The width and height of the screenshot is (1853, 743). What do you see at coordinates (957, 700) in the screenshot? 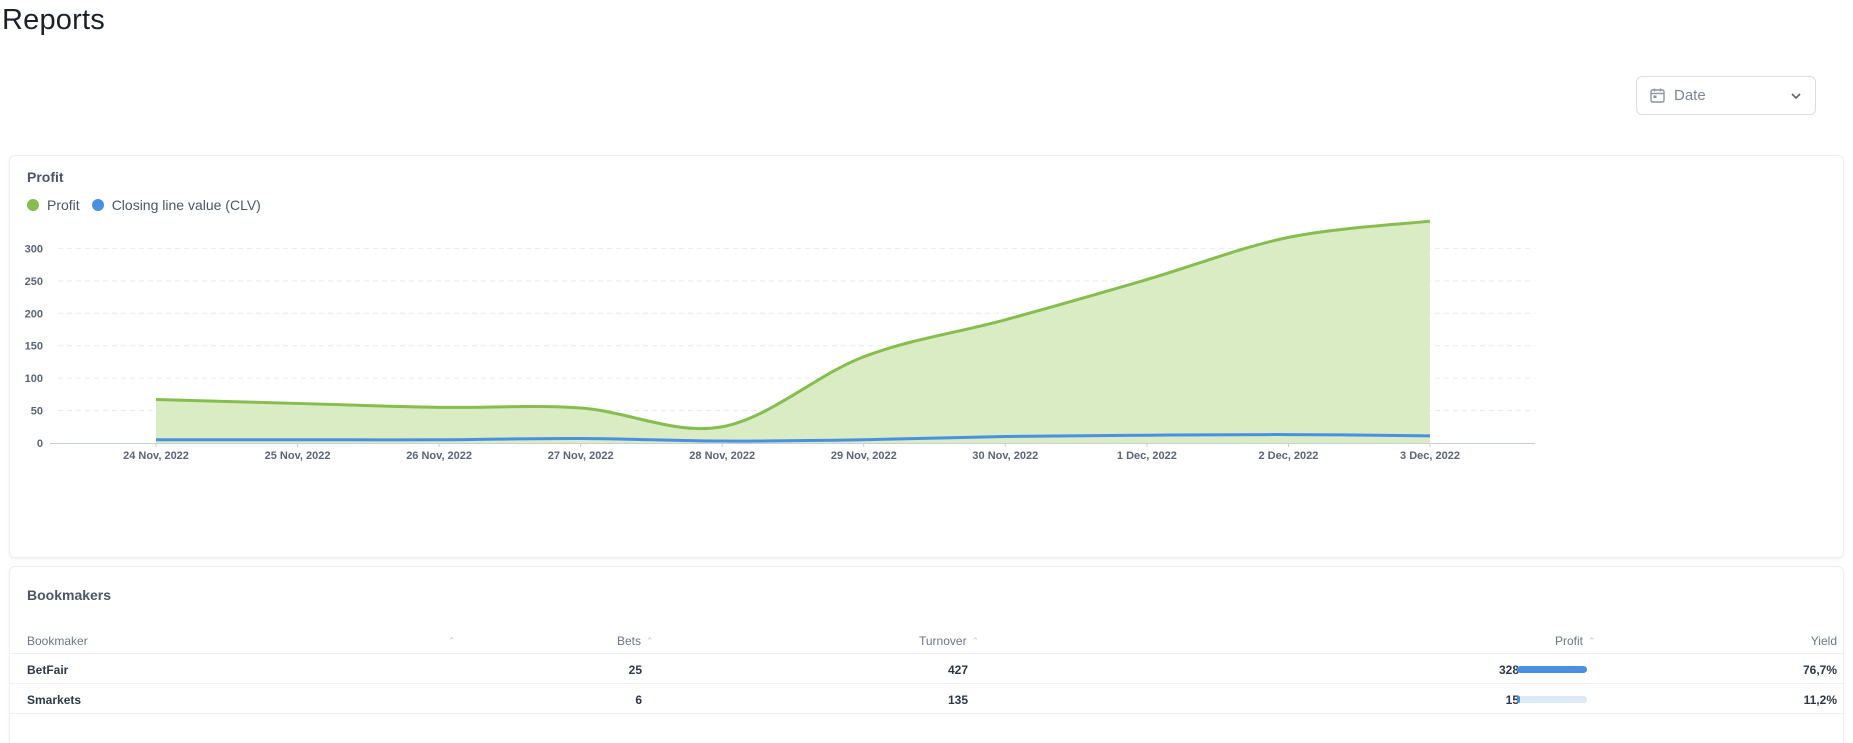
I see `cell-turnover: 135` at bounding box center [957, 700].